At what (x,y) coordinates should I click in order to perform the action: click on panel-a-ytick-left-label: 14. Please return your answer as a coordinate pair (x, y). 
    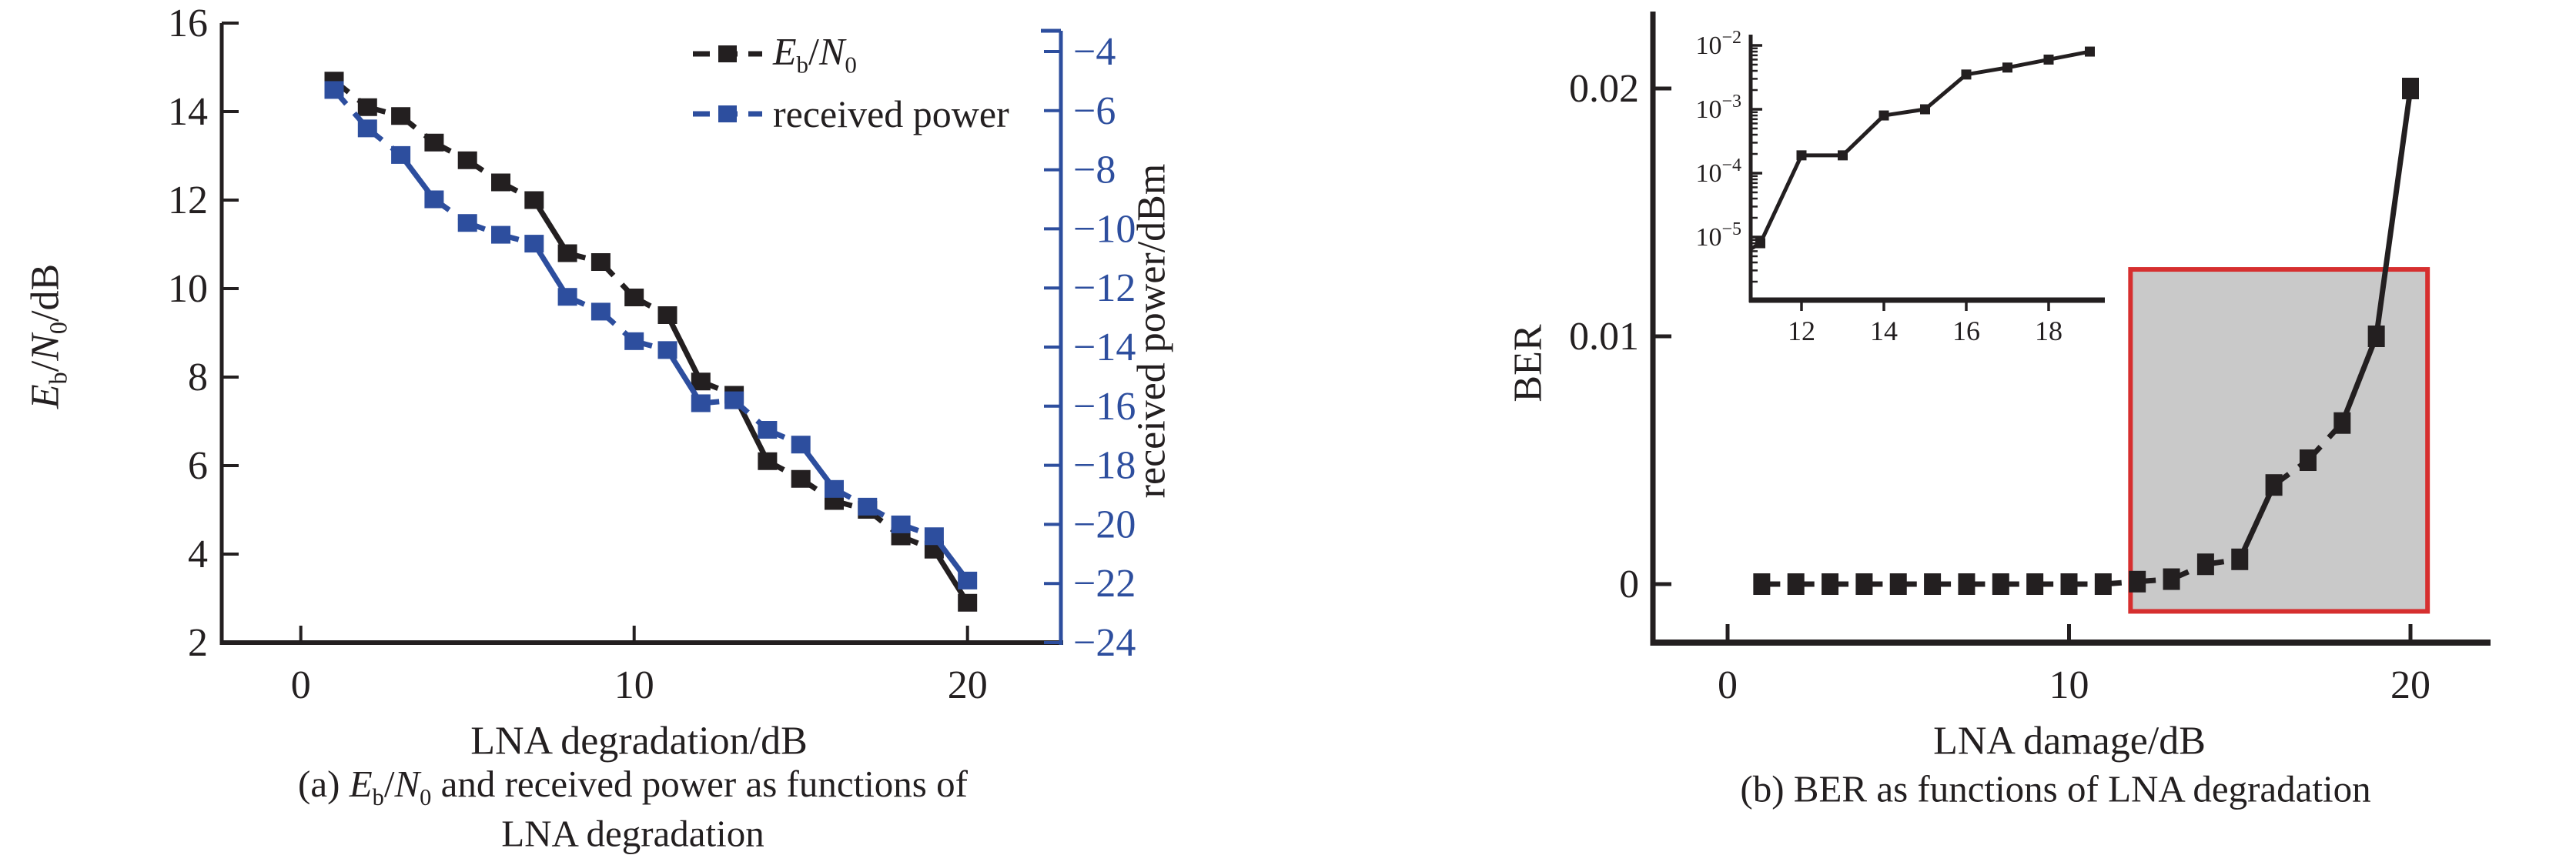
    Looking at the image, I should click on (188, 112).